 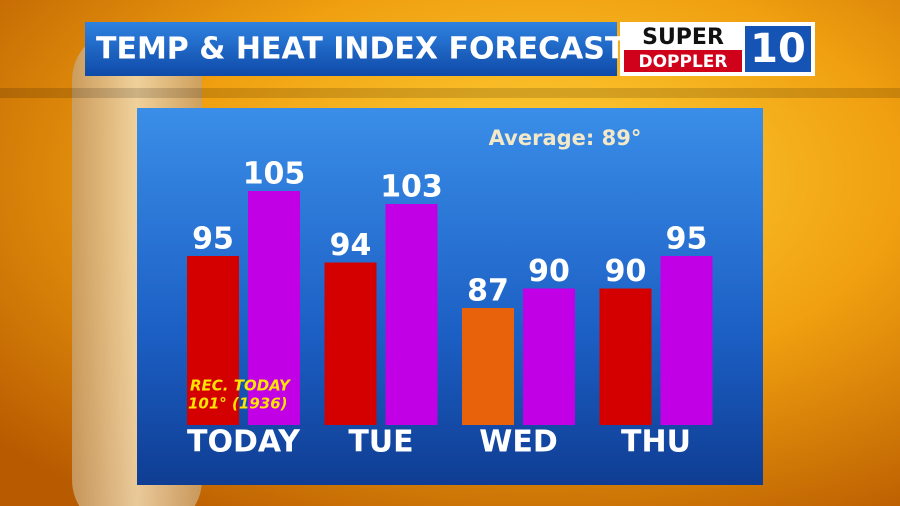 I want to click on record-label: 101° (1936), so click(x=238, y=404).